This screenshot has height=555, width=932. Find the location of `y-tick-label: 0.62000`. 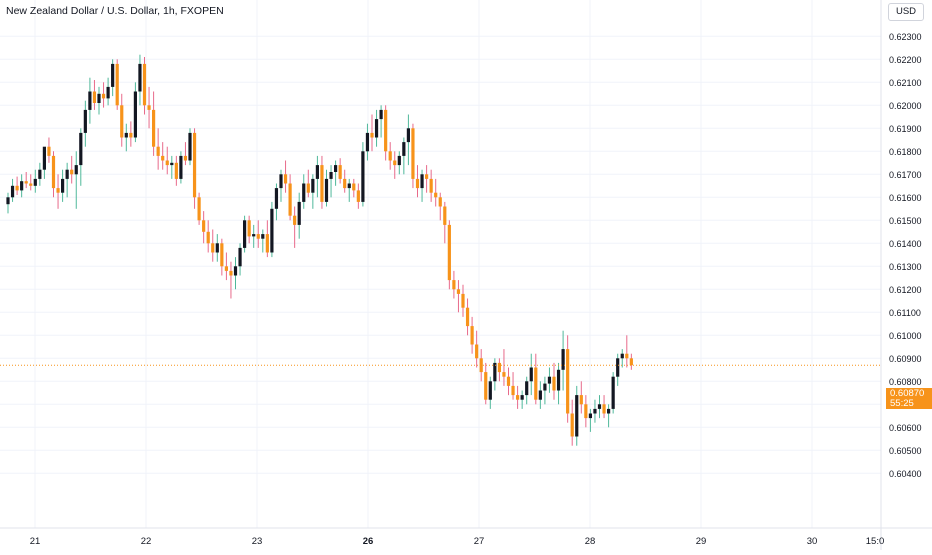

y-tick-label: 0.62000 is located at coordinates (905, 106).